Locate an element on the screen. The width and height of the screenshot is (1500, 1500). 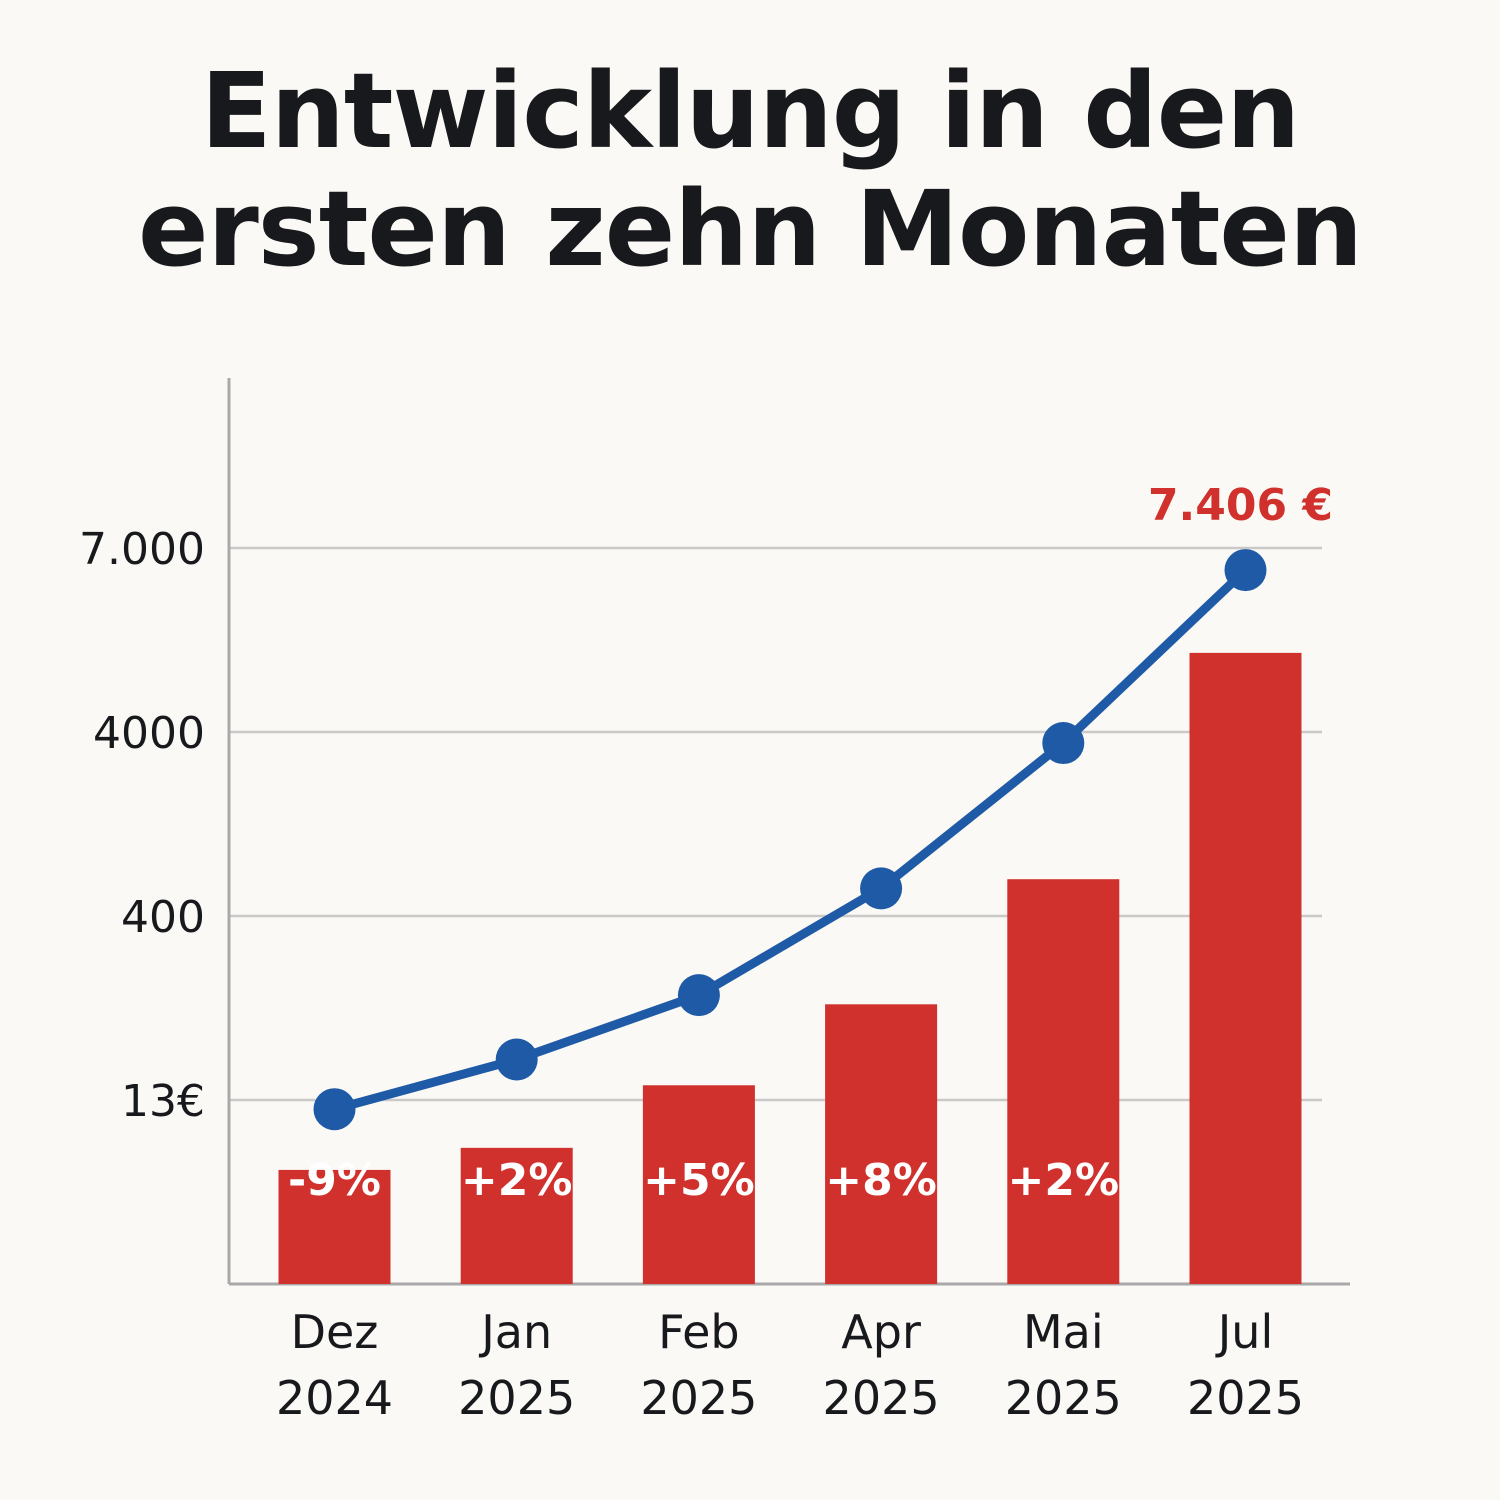
x-tick-label-0-year: 2024 is located at coordinates (334, 1398).